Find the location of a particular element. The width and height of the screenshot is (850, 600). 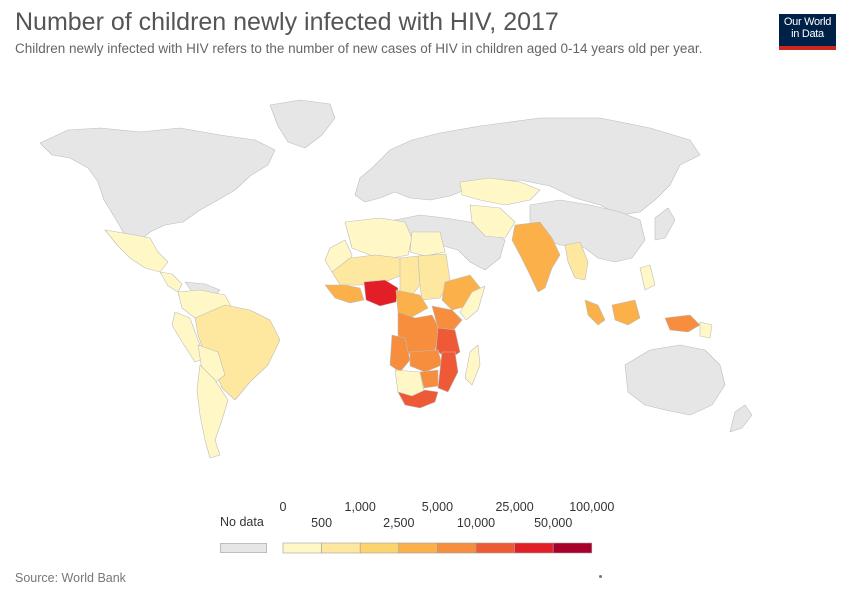

no-data-label: No data is located at coordinates (242, 522).